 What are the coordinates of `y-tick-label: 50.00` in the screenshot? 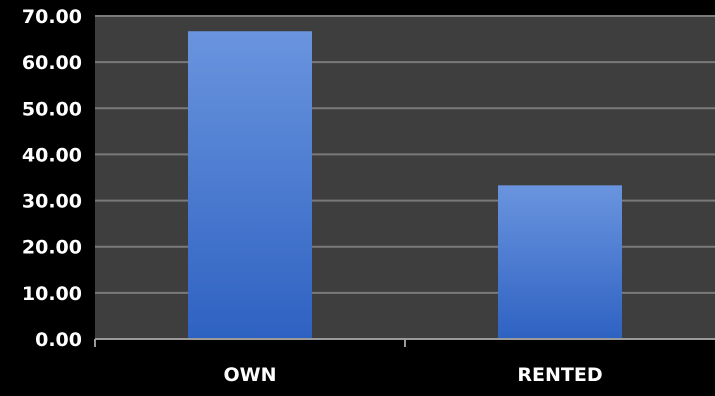 It's located at (52, 109).